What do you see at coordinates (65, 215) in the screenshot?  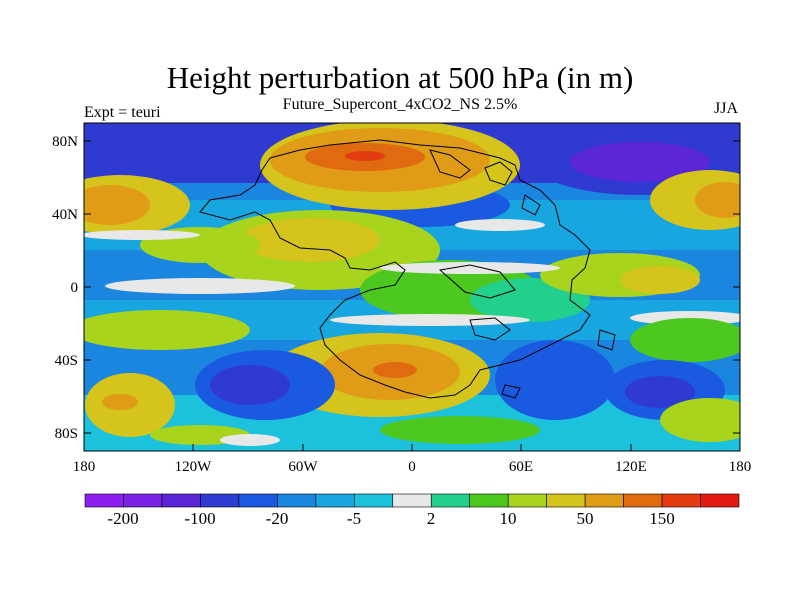 I see `lat-tick-label: 40N` at bounding box center [65, 215].